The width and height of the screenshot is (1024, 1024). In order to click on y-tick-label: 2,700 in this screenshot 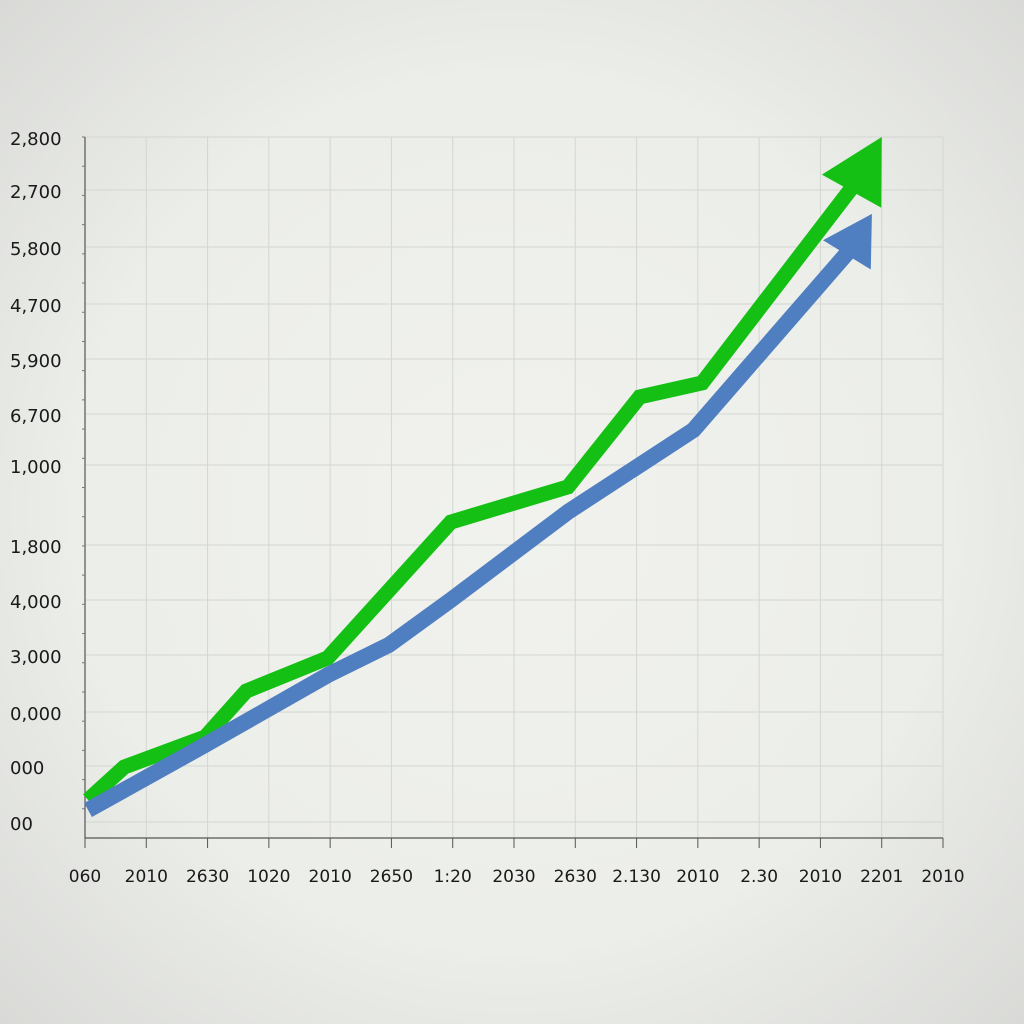, I will do `click(36, 192)`.